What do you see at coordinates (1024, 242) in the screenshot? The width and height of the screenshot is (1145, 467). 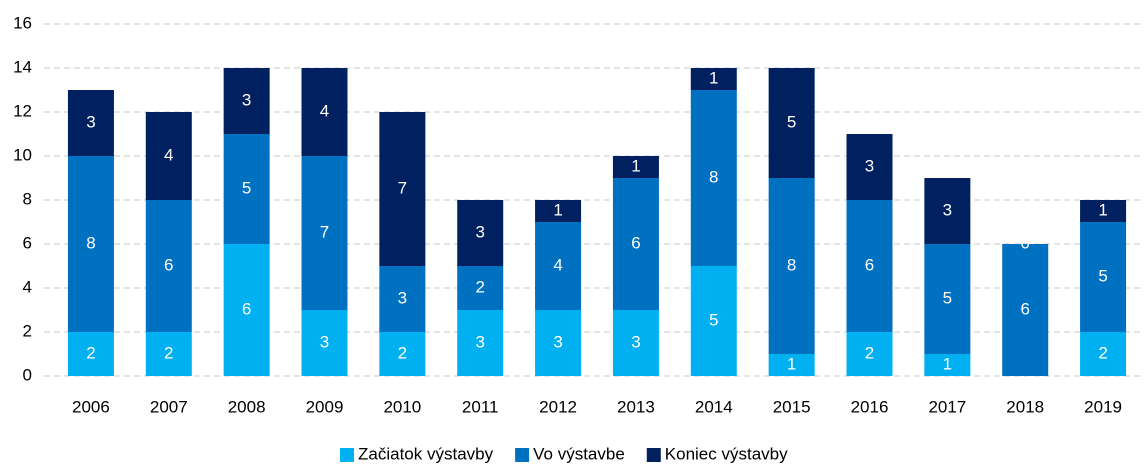 I see `data-label: 0` at bounding box center [1024, 242].